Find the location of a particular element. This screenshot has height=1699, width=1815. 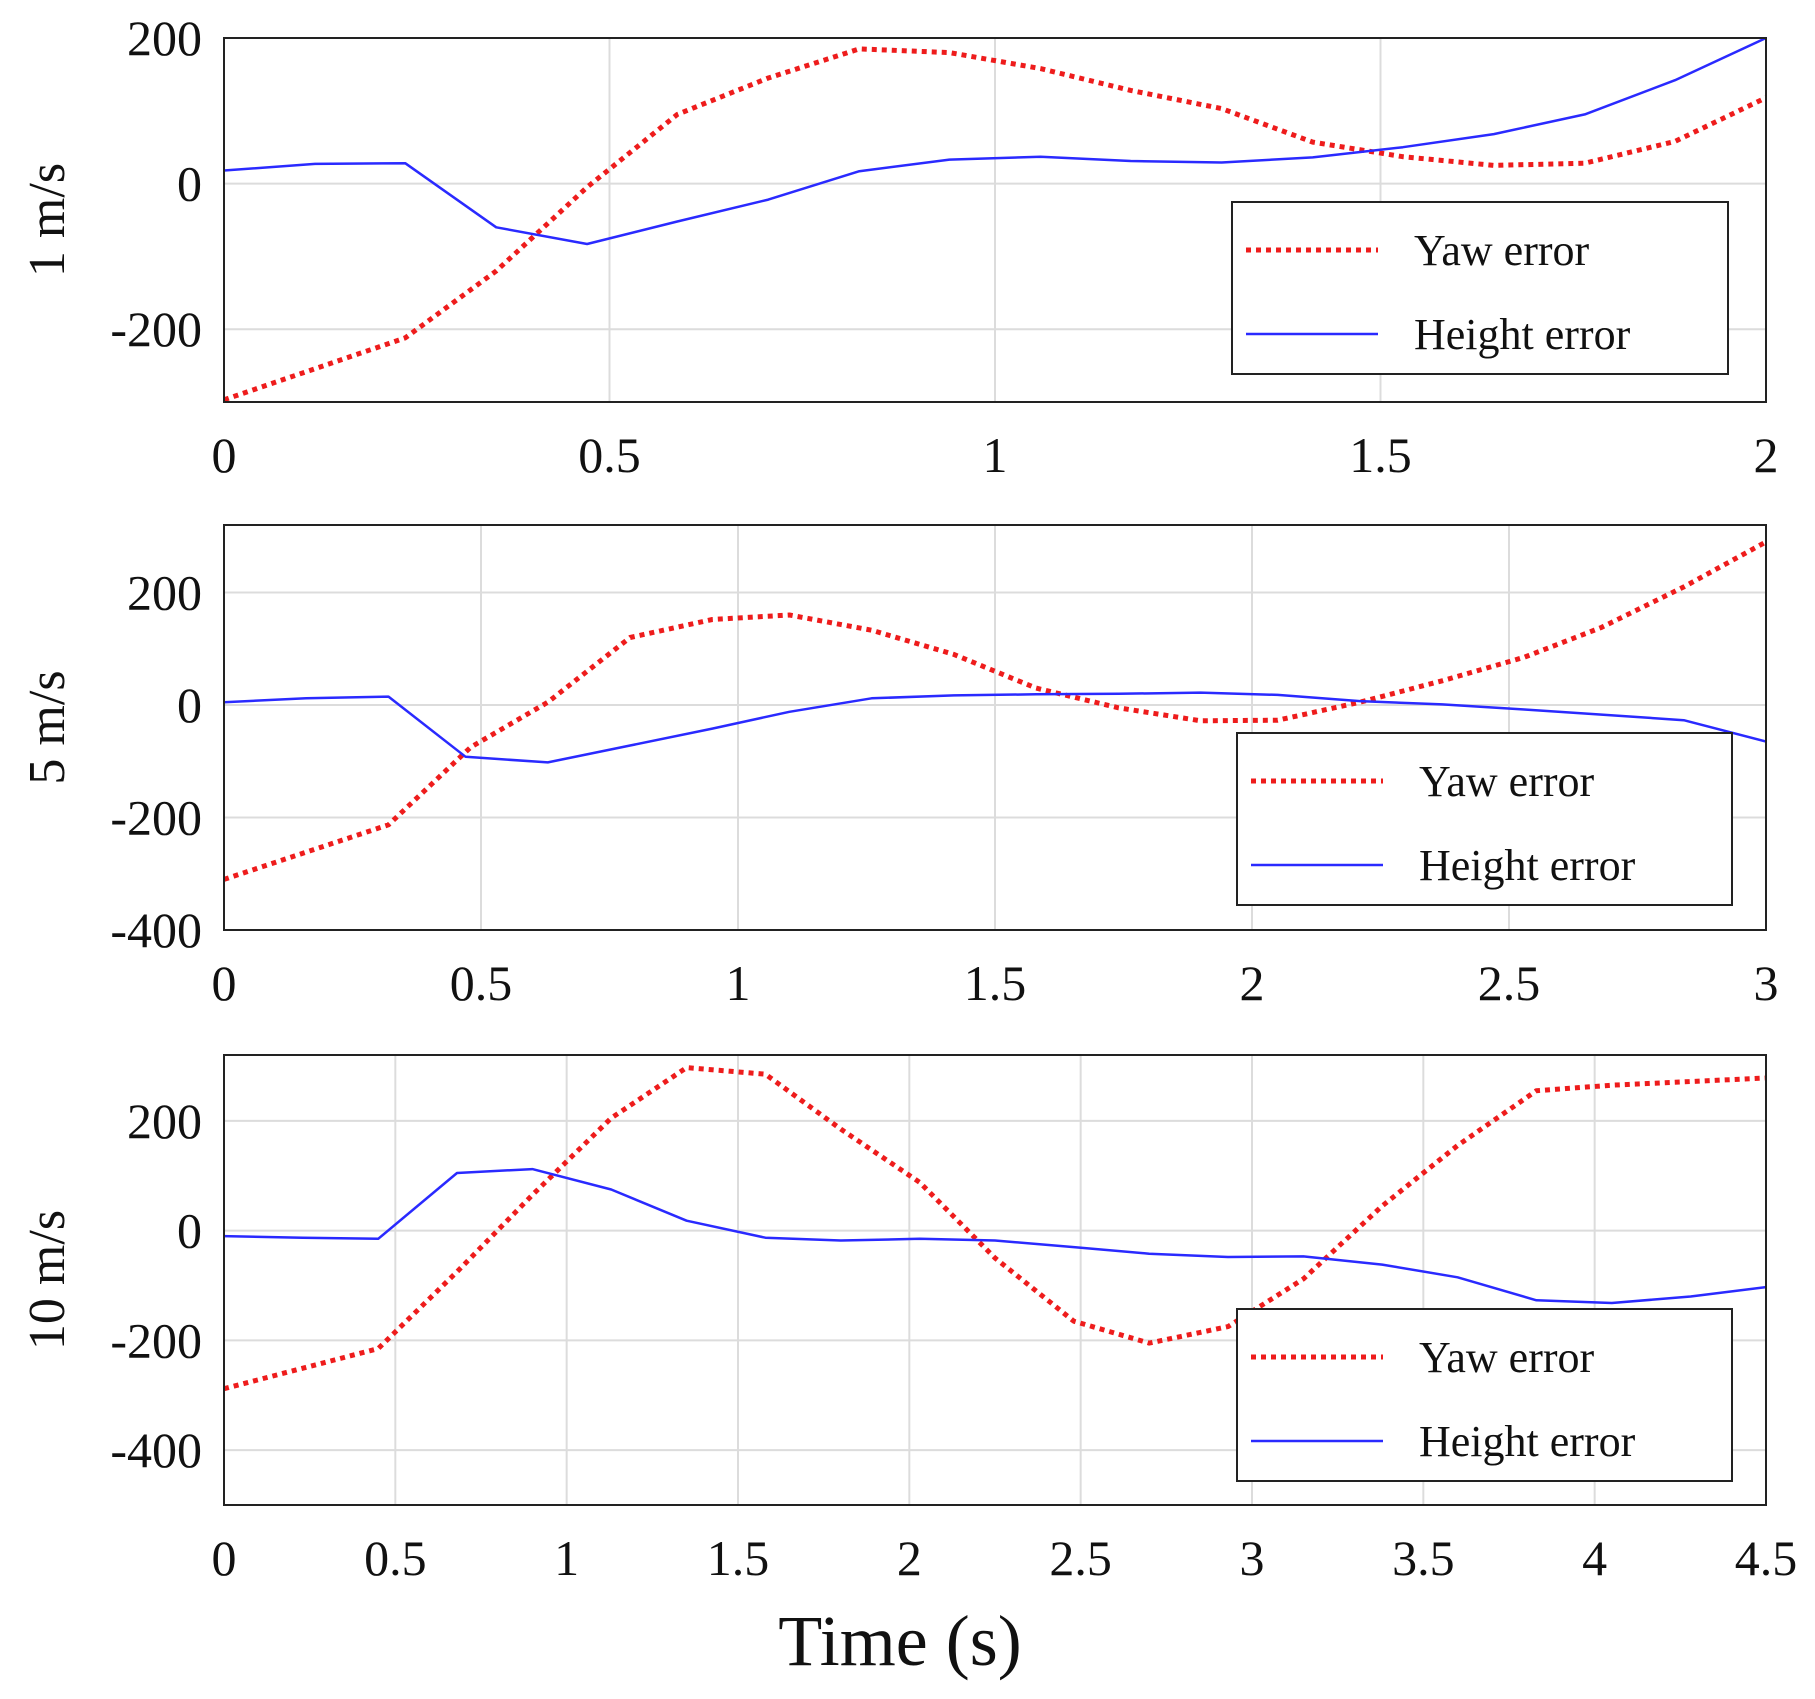

x-tick-label: 3.5 is located at coordinates (1423, 1558).